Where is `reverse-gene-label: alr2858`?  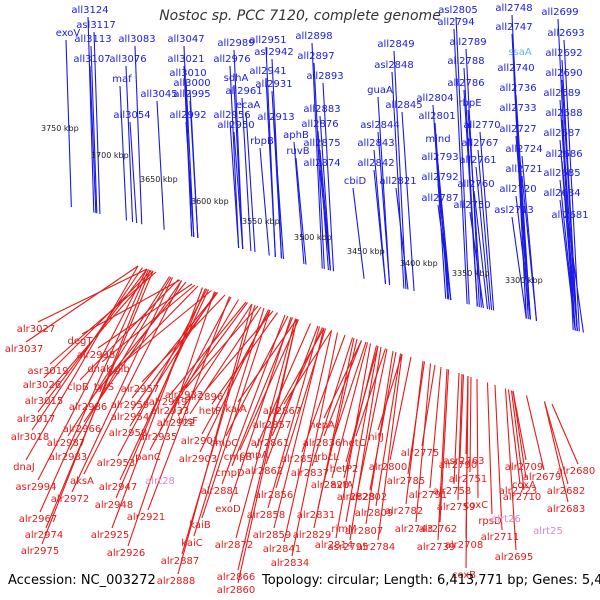 reverse-gene-label: alr2858 is located at coordinates (266, 515).